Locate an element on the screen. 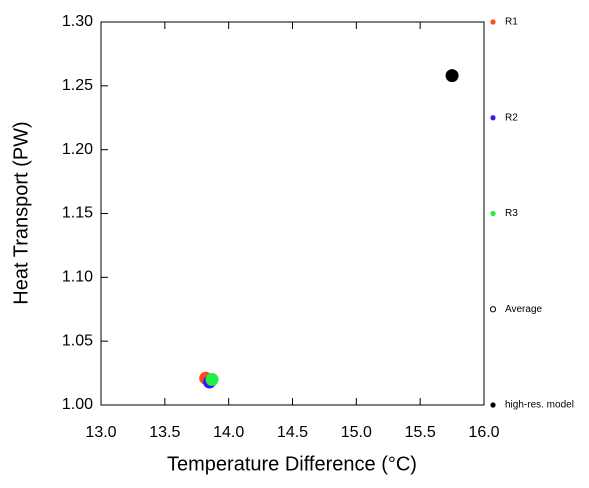 The image size is (589, 488). x-tick-label: 13.0 is located at coordinates (100, 432).